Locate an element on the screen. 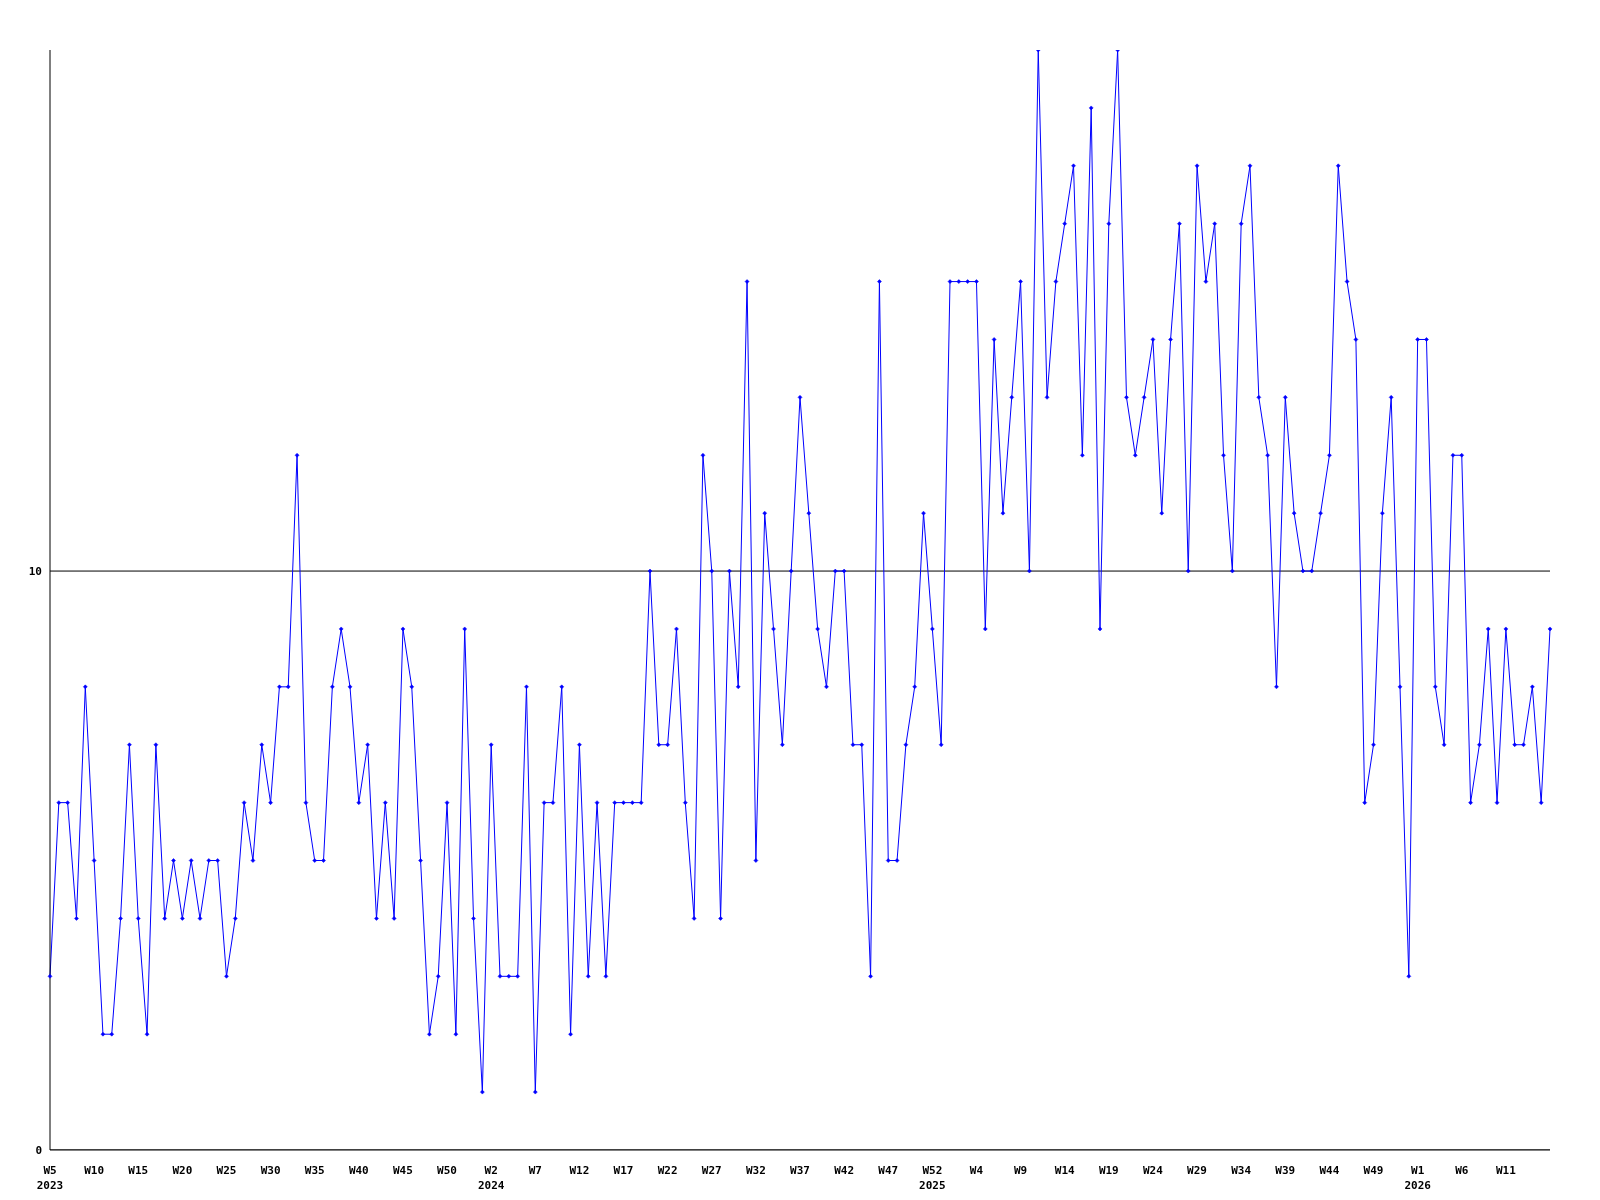 The width and height of the screenshot is (1600, 1200). x-tick-label: W11 is located at coordinates (1506, 1170).